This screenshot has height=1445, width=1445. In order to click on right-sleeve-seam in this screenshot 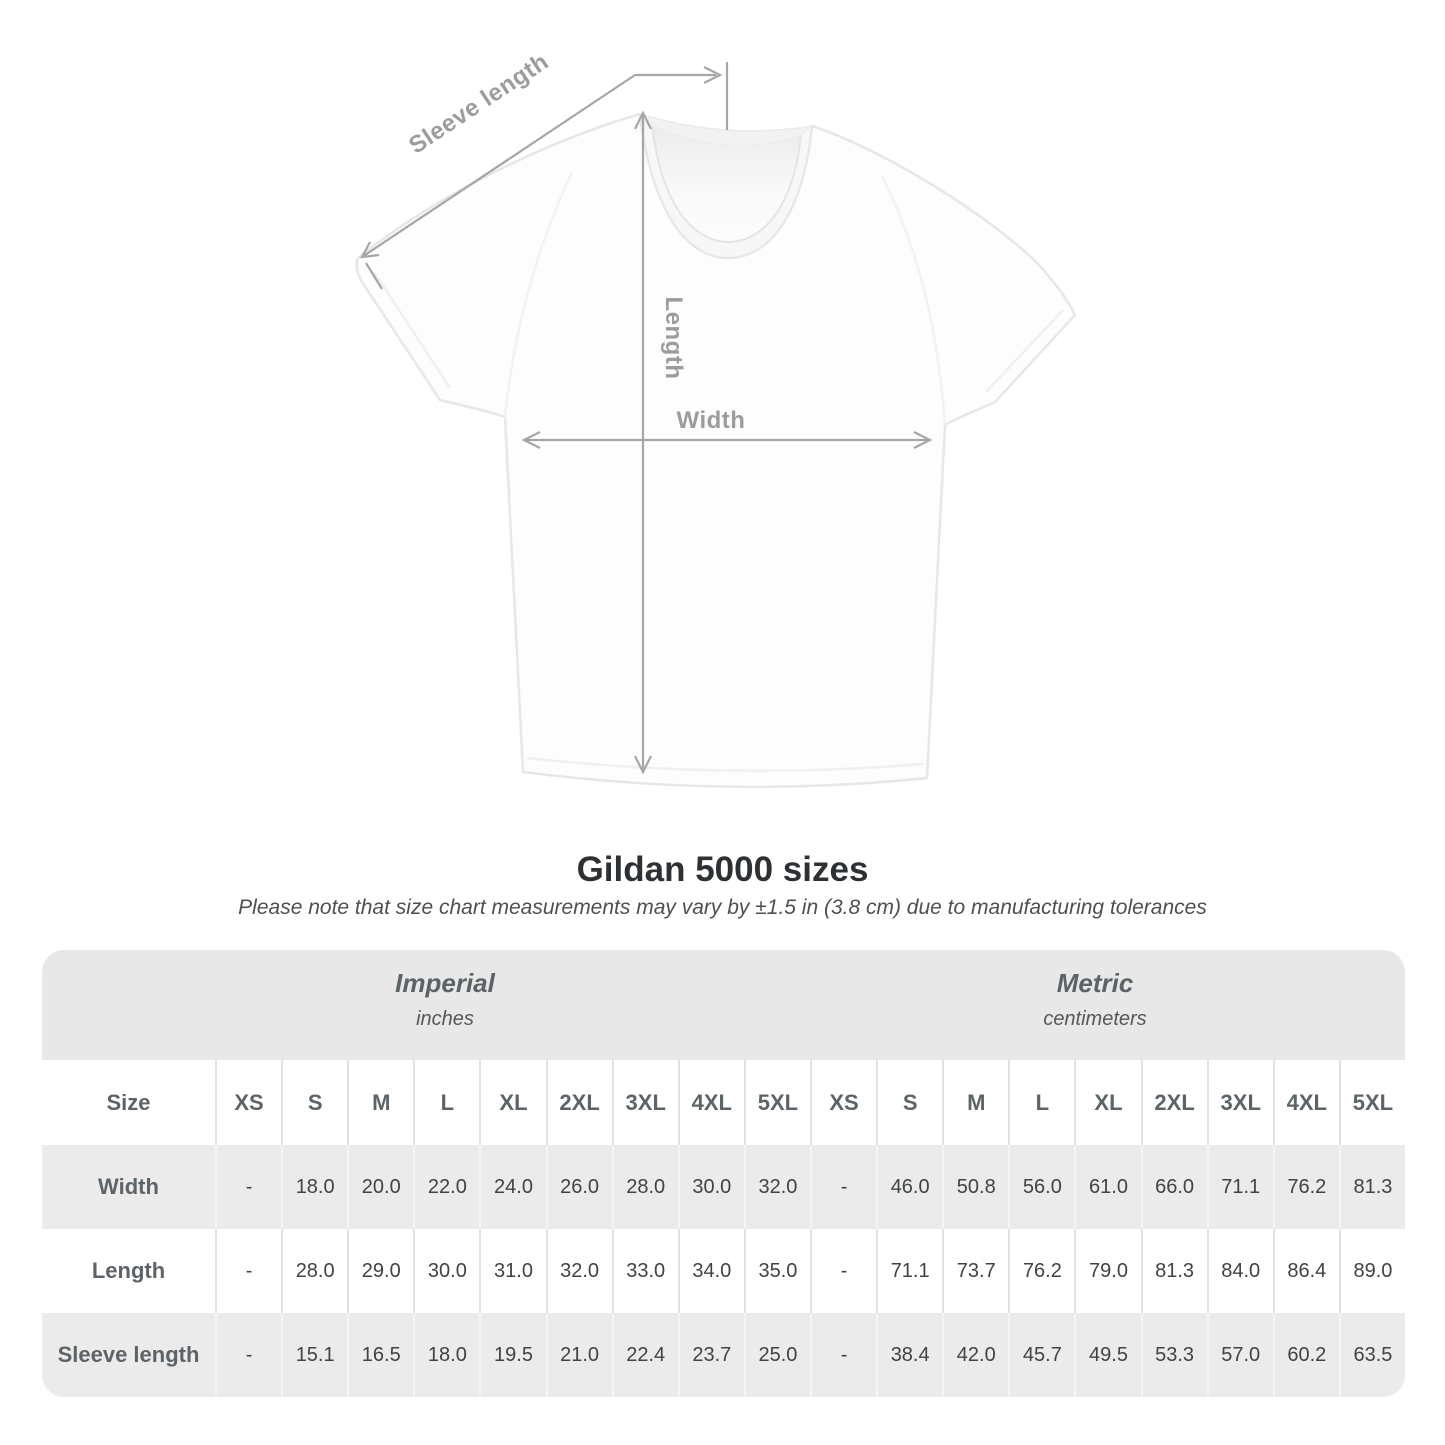, I will do `click(913, 300)`.